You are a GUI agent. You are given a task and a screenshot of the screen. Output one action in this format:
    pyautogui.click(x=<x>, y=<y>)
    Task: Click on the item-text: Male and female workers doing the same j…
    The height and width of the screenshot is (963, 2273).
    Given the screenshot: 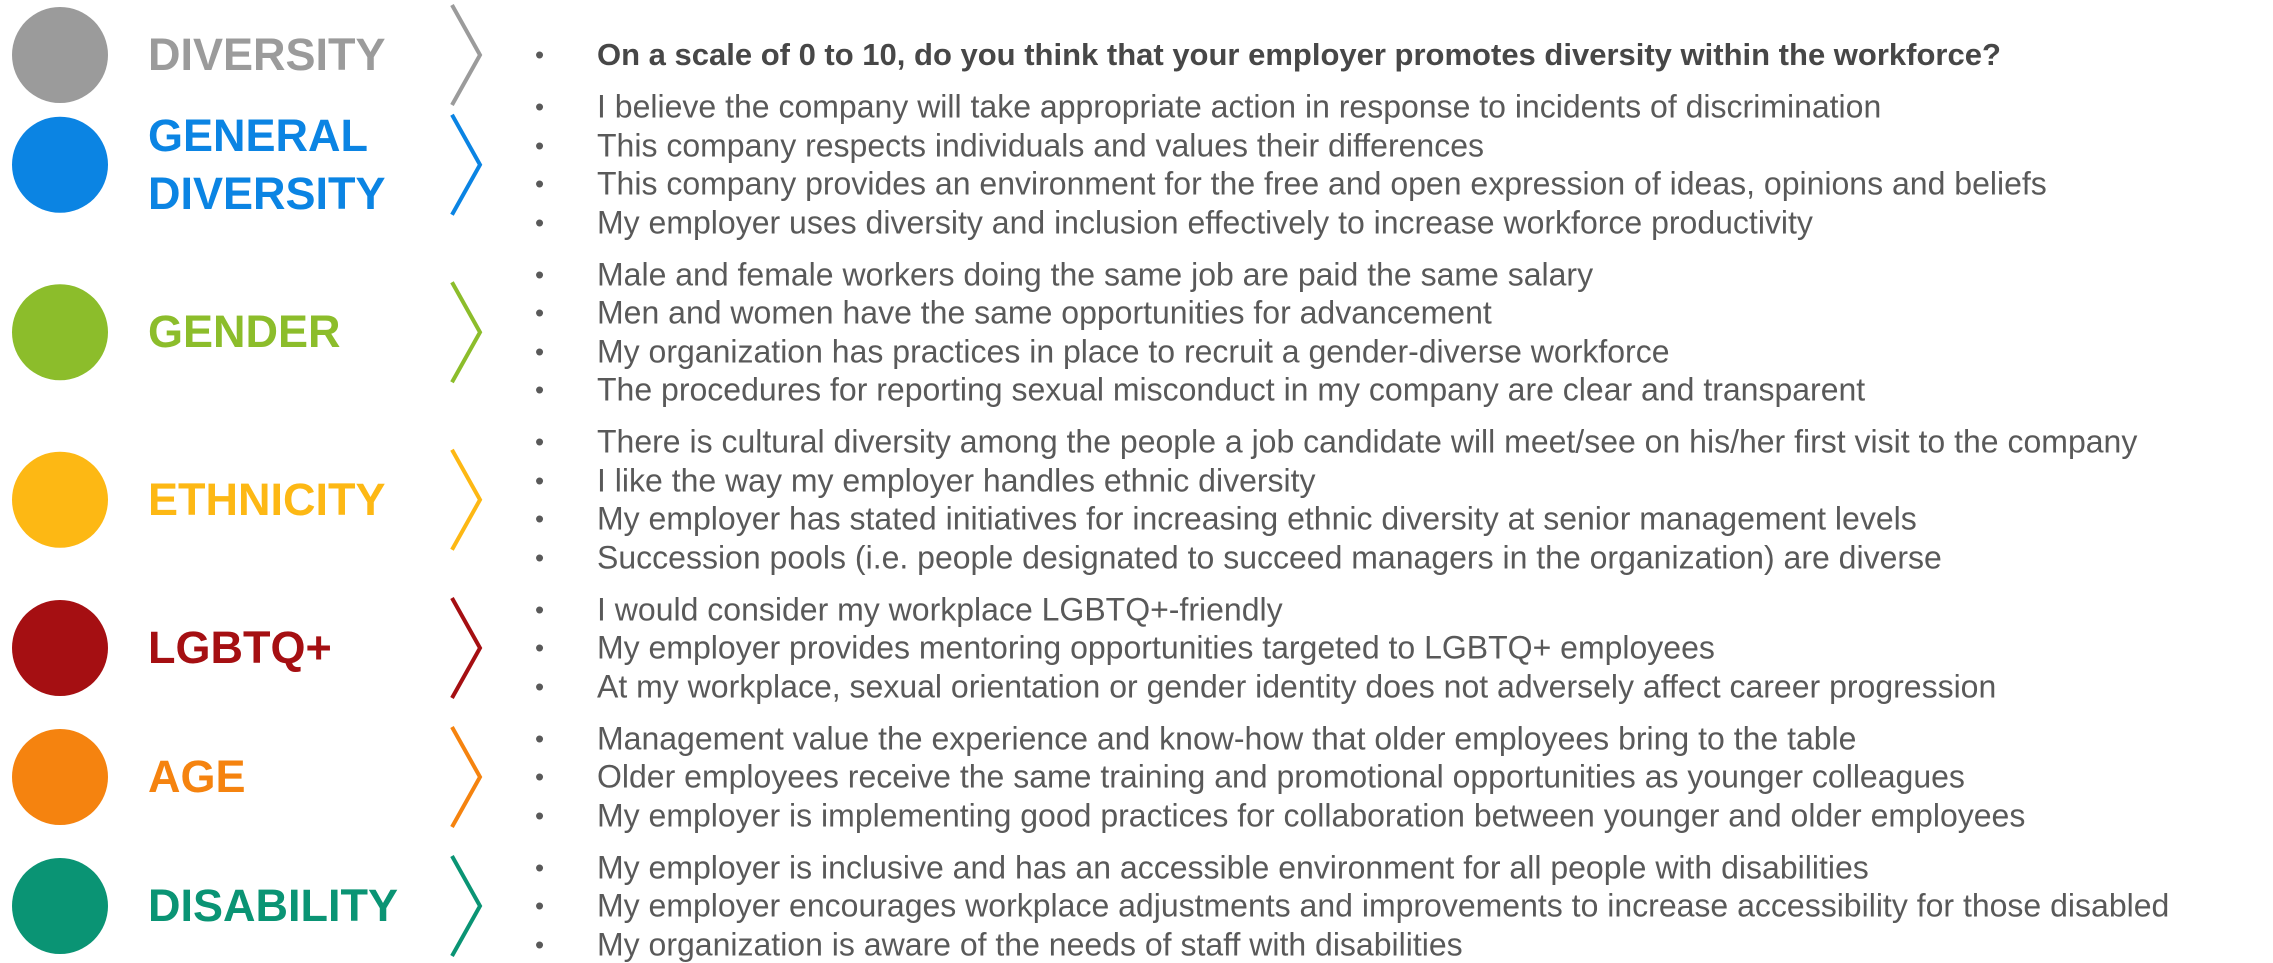 What is the action you would take?
    pyautogui.click(x=1095, y=274)
    